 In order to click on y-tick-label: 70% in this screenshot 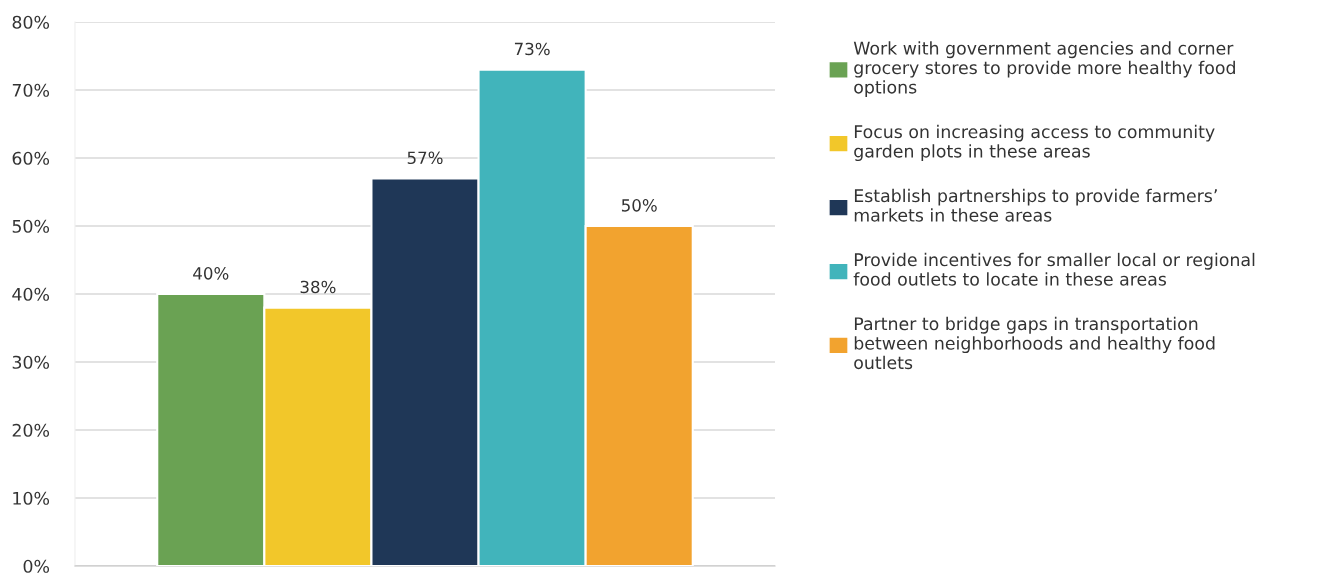, I will do `click(31, 90)`.